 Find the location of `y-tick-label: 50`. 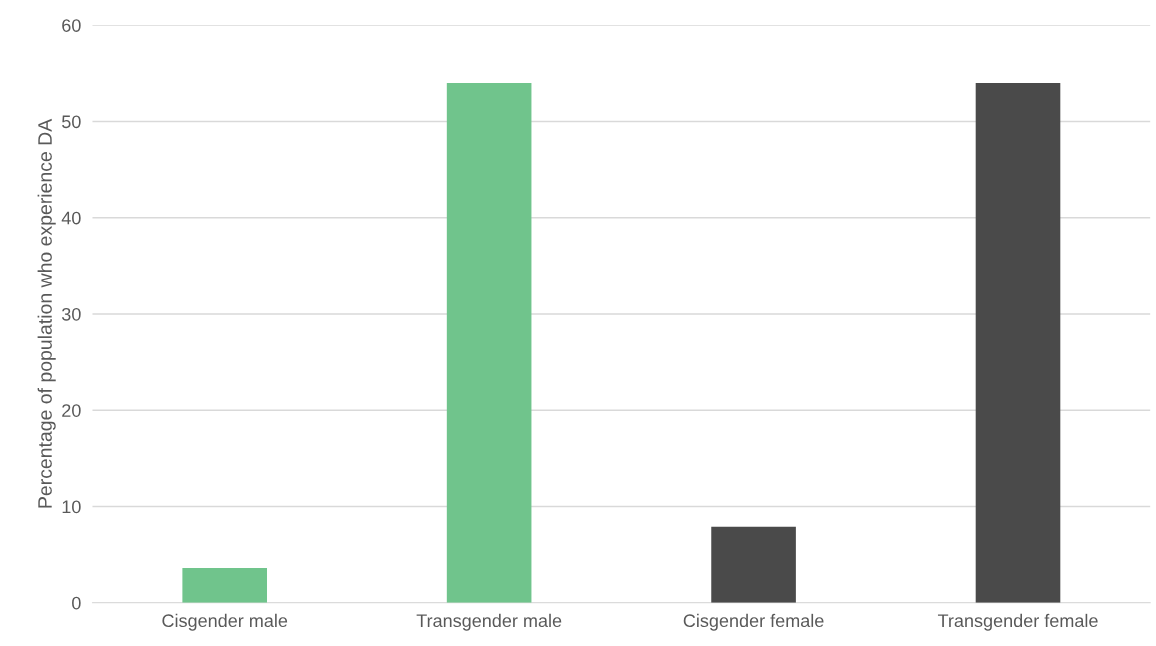

y-tick-label: 50 is located at coordinates (71, 122).